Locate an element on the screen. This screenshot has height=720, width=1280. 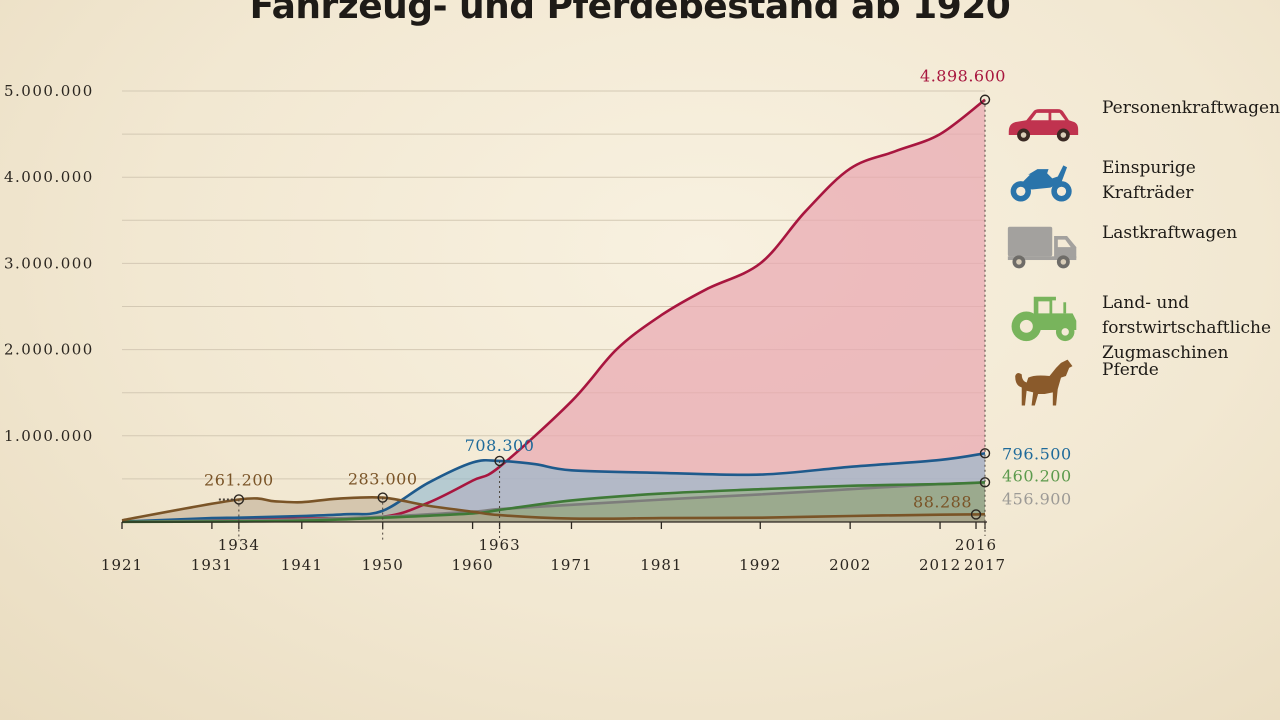
x-tick-label: 1960 is located at coordinates (473, 565).